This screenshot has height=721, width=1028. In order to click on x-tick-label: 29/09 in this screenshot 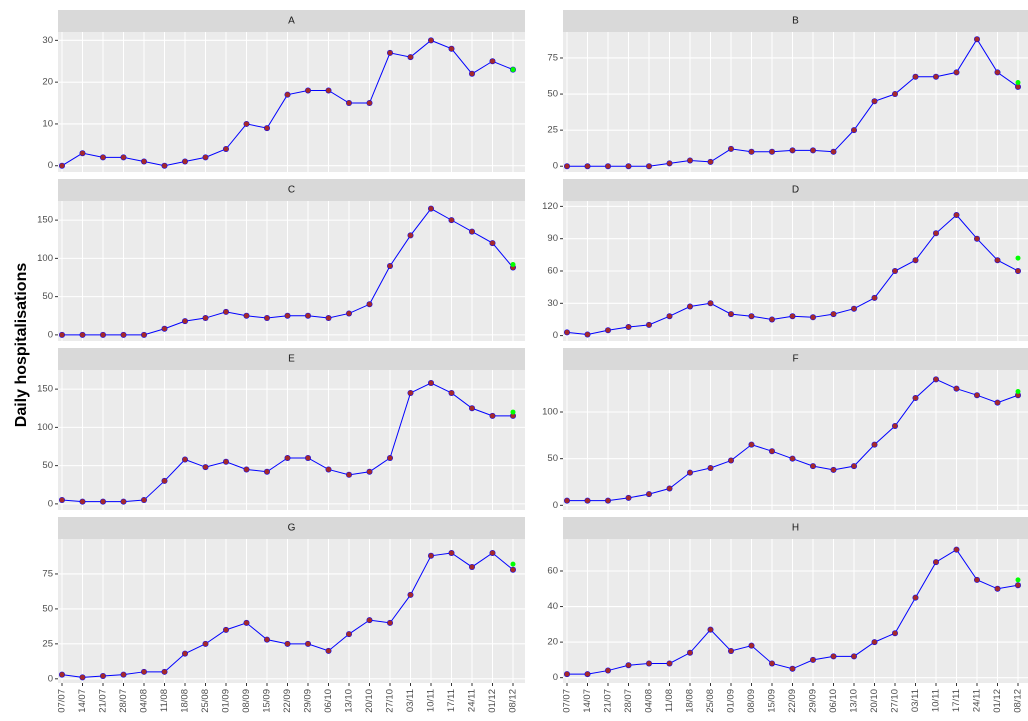, I will do `click(308, 701)`.